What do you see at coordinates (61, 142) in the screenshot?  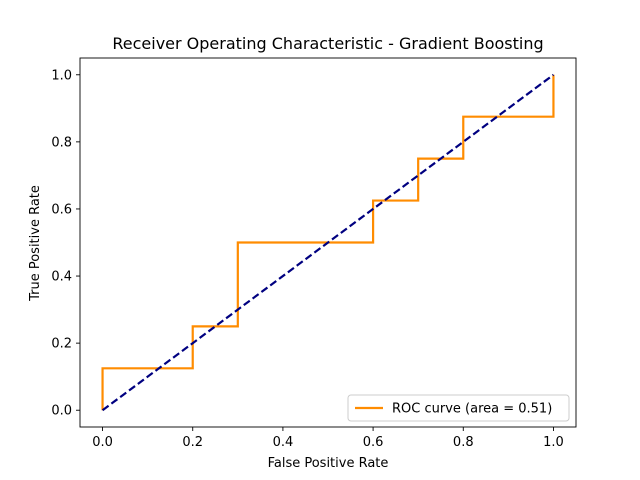 I see `y-tick-label: 0.8` at bounding box center [61, 142].